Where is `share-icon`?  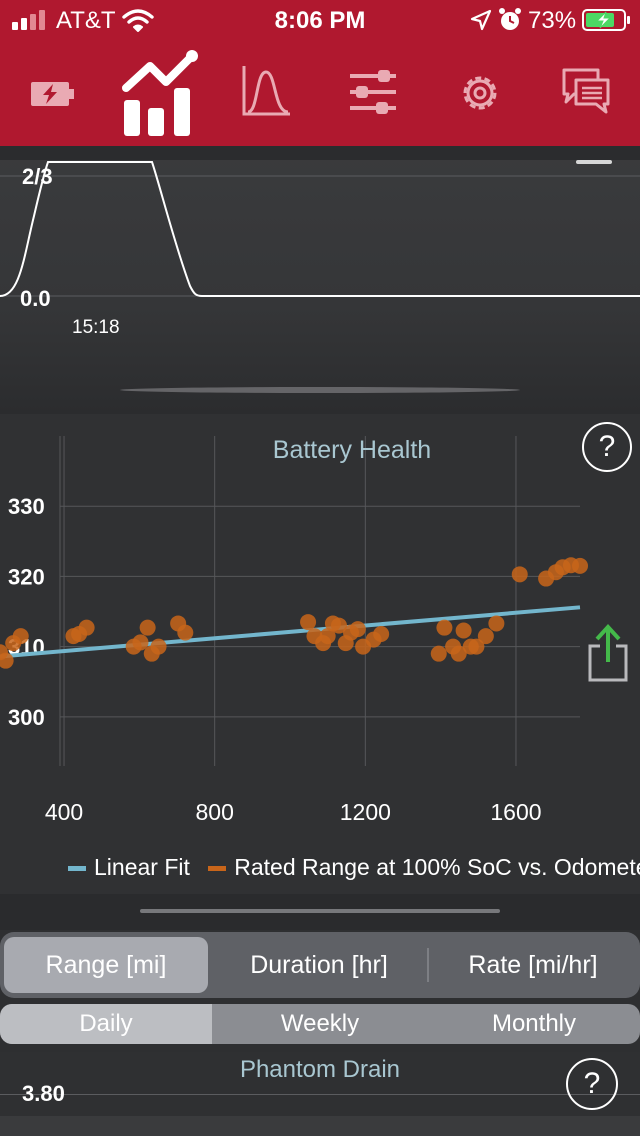
share-icon is located at coordinates (608, 653).